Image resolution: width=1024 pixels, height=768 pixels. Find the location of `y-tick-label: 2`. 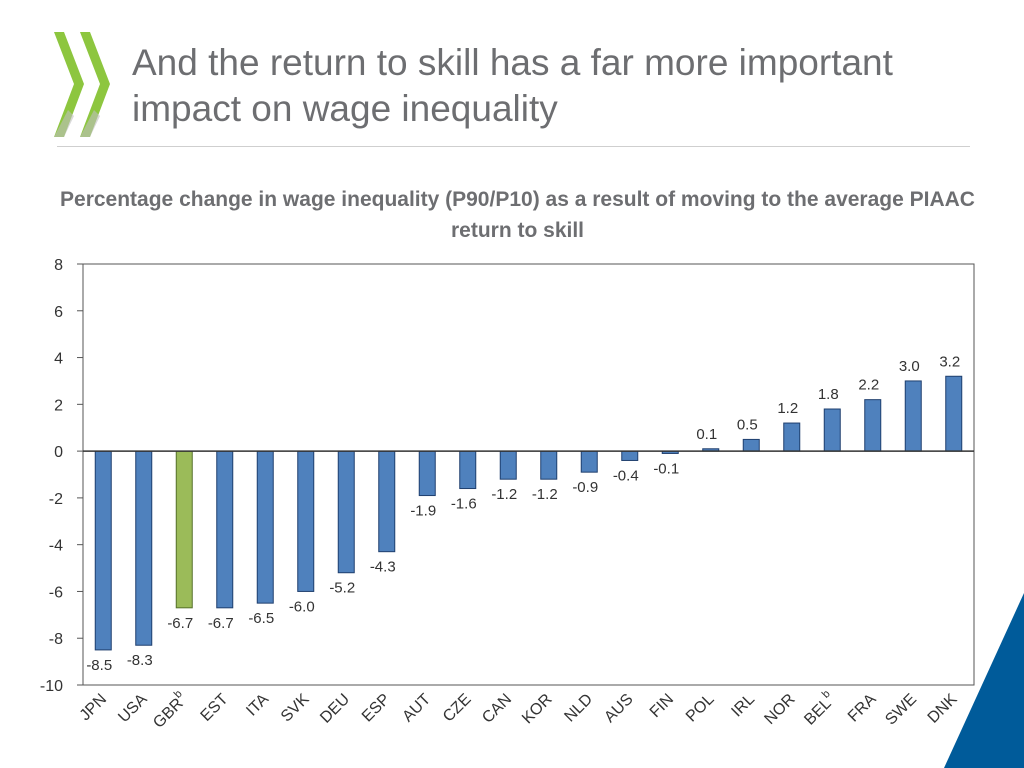

y-tick-label: 2 is located at coordinates (58, 405).